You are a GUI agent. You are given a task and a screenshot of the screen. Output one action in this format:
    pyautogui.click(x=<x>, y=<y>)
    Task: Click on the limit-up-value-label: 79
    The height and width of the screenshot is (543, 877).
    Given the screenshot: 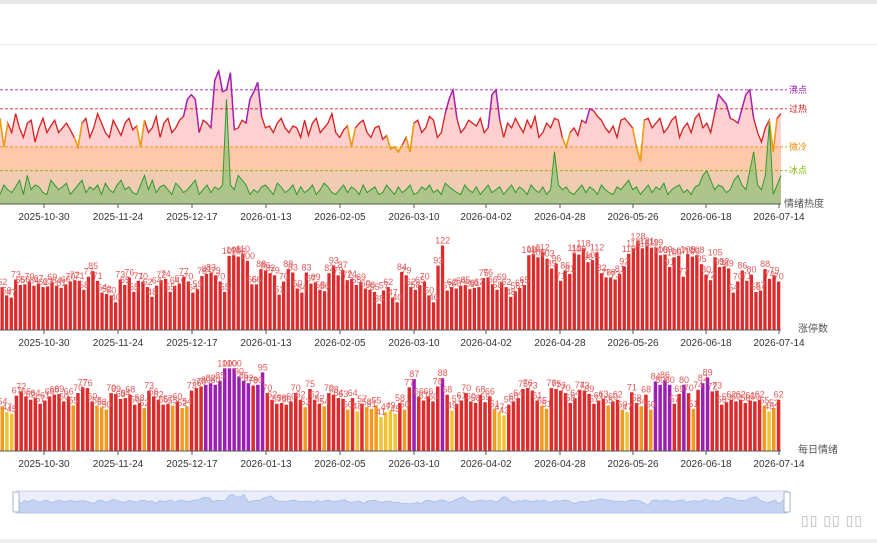 What is the action you would take?
    pyautogui.click(x=406, y=270)
    